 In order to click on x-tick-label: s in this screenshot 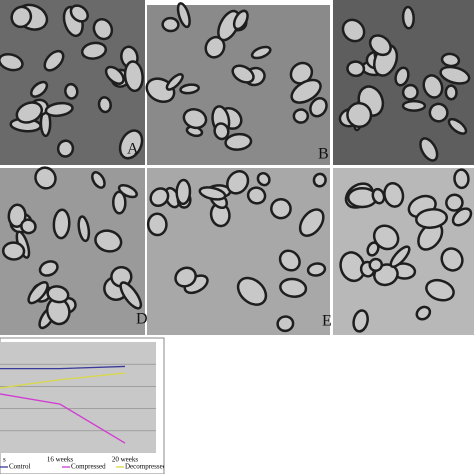, I will do `click(4, 460)`.